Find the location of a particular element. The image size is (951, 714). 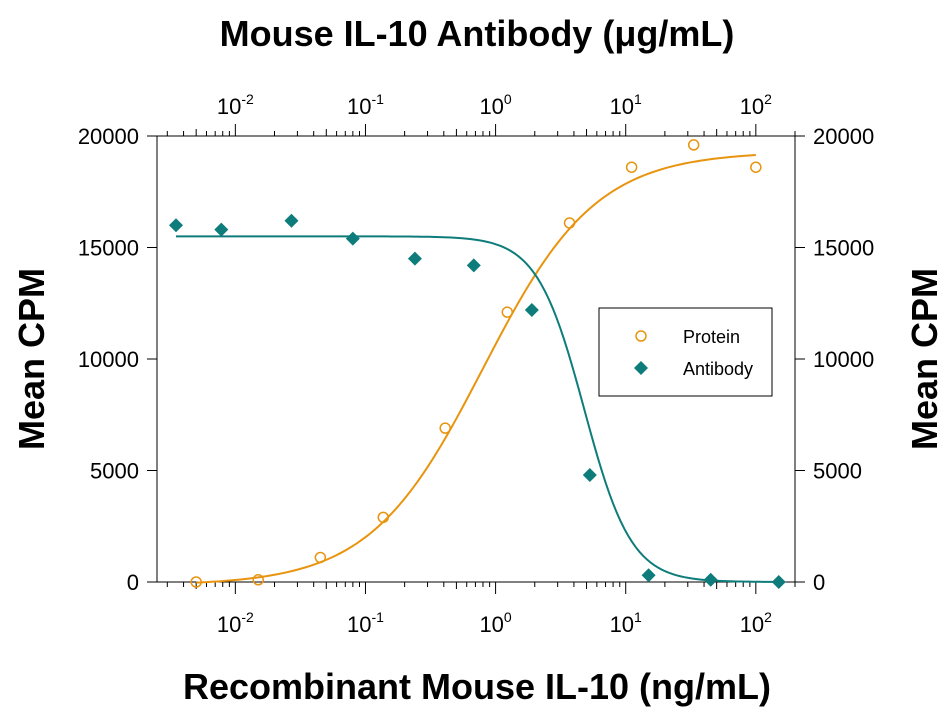

top-x-tick-label: 10¹ is located at coordinates (626, 105).